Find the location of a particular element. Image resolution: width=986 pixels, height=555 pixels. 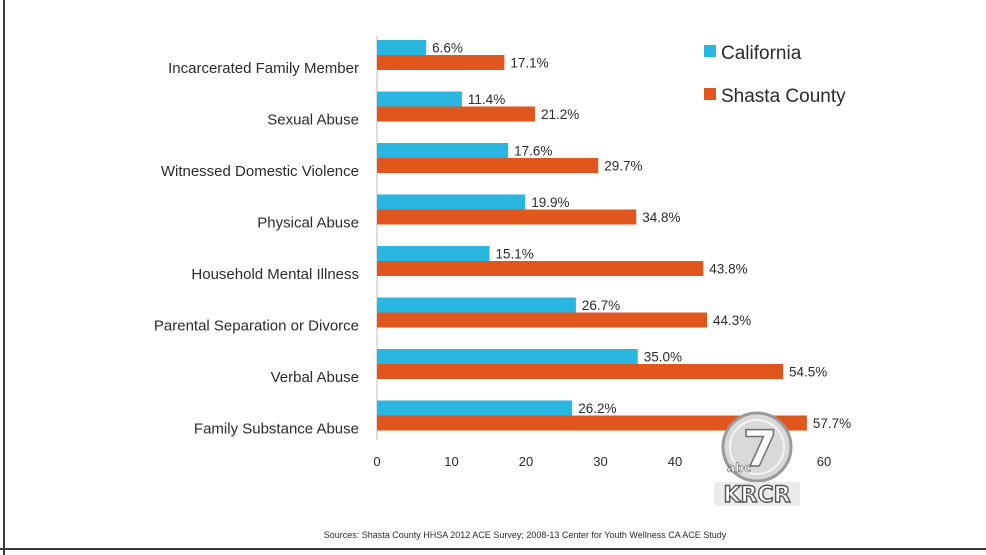

logo-inner-circle is located at coordinates (757, 447).